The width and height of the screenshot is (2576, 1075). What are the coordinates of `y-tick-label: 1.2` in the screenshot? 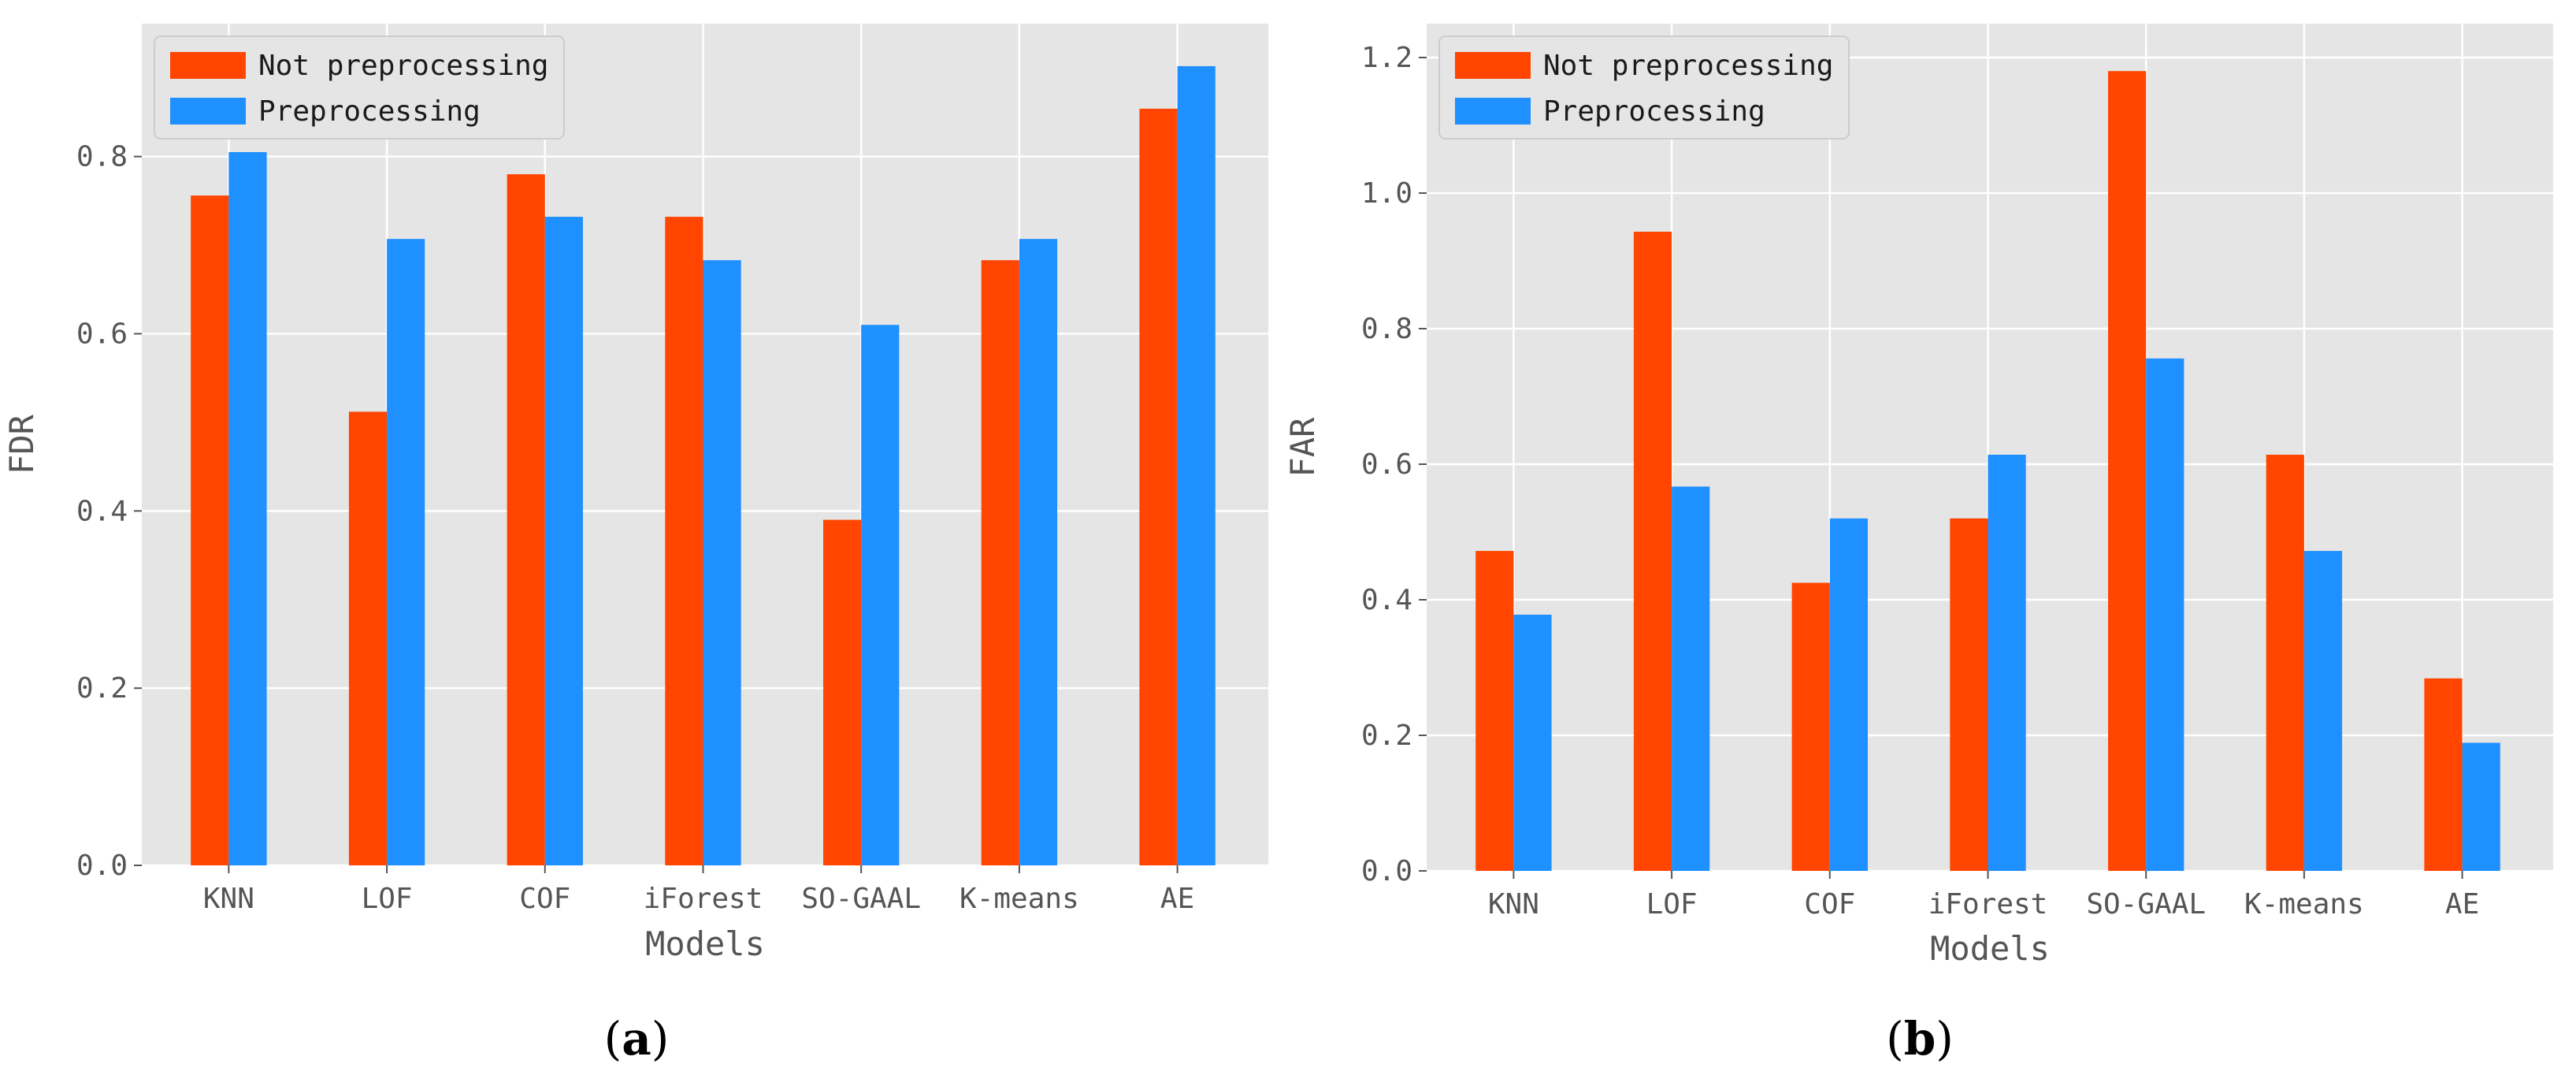 It's located at (1386, 58).